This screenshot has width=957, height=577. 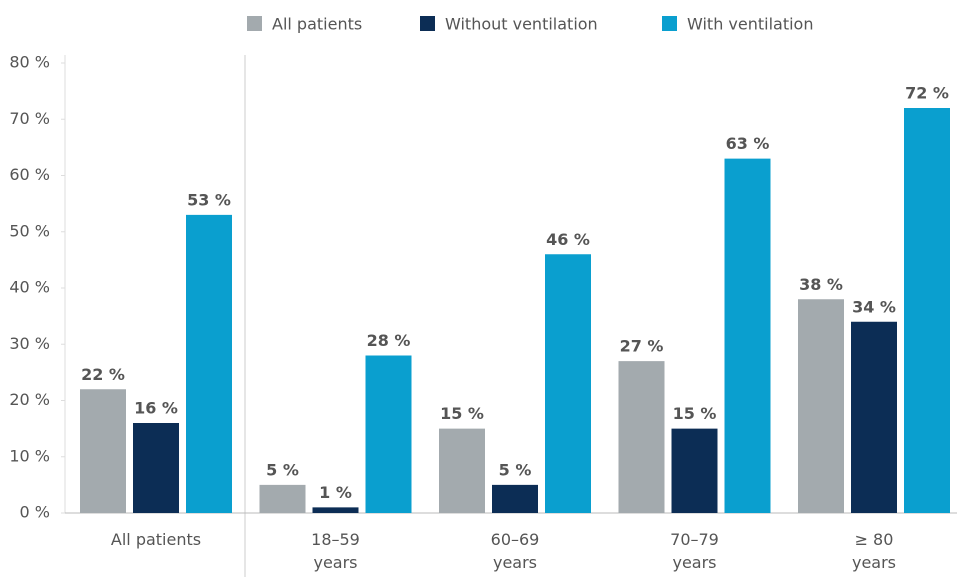 I want to click on y-tick-label: 10 %, so click(x=29, y=455).